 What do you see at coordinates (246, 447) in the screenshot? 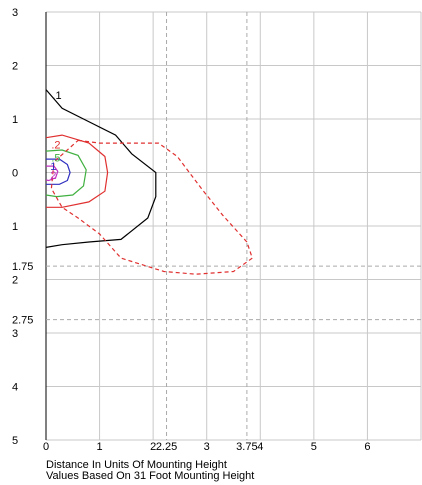
I see `x-tick-label: 3.75` at bounding box center [246, 447].